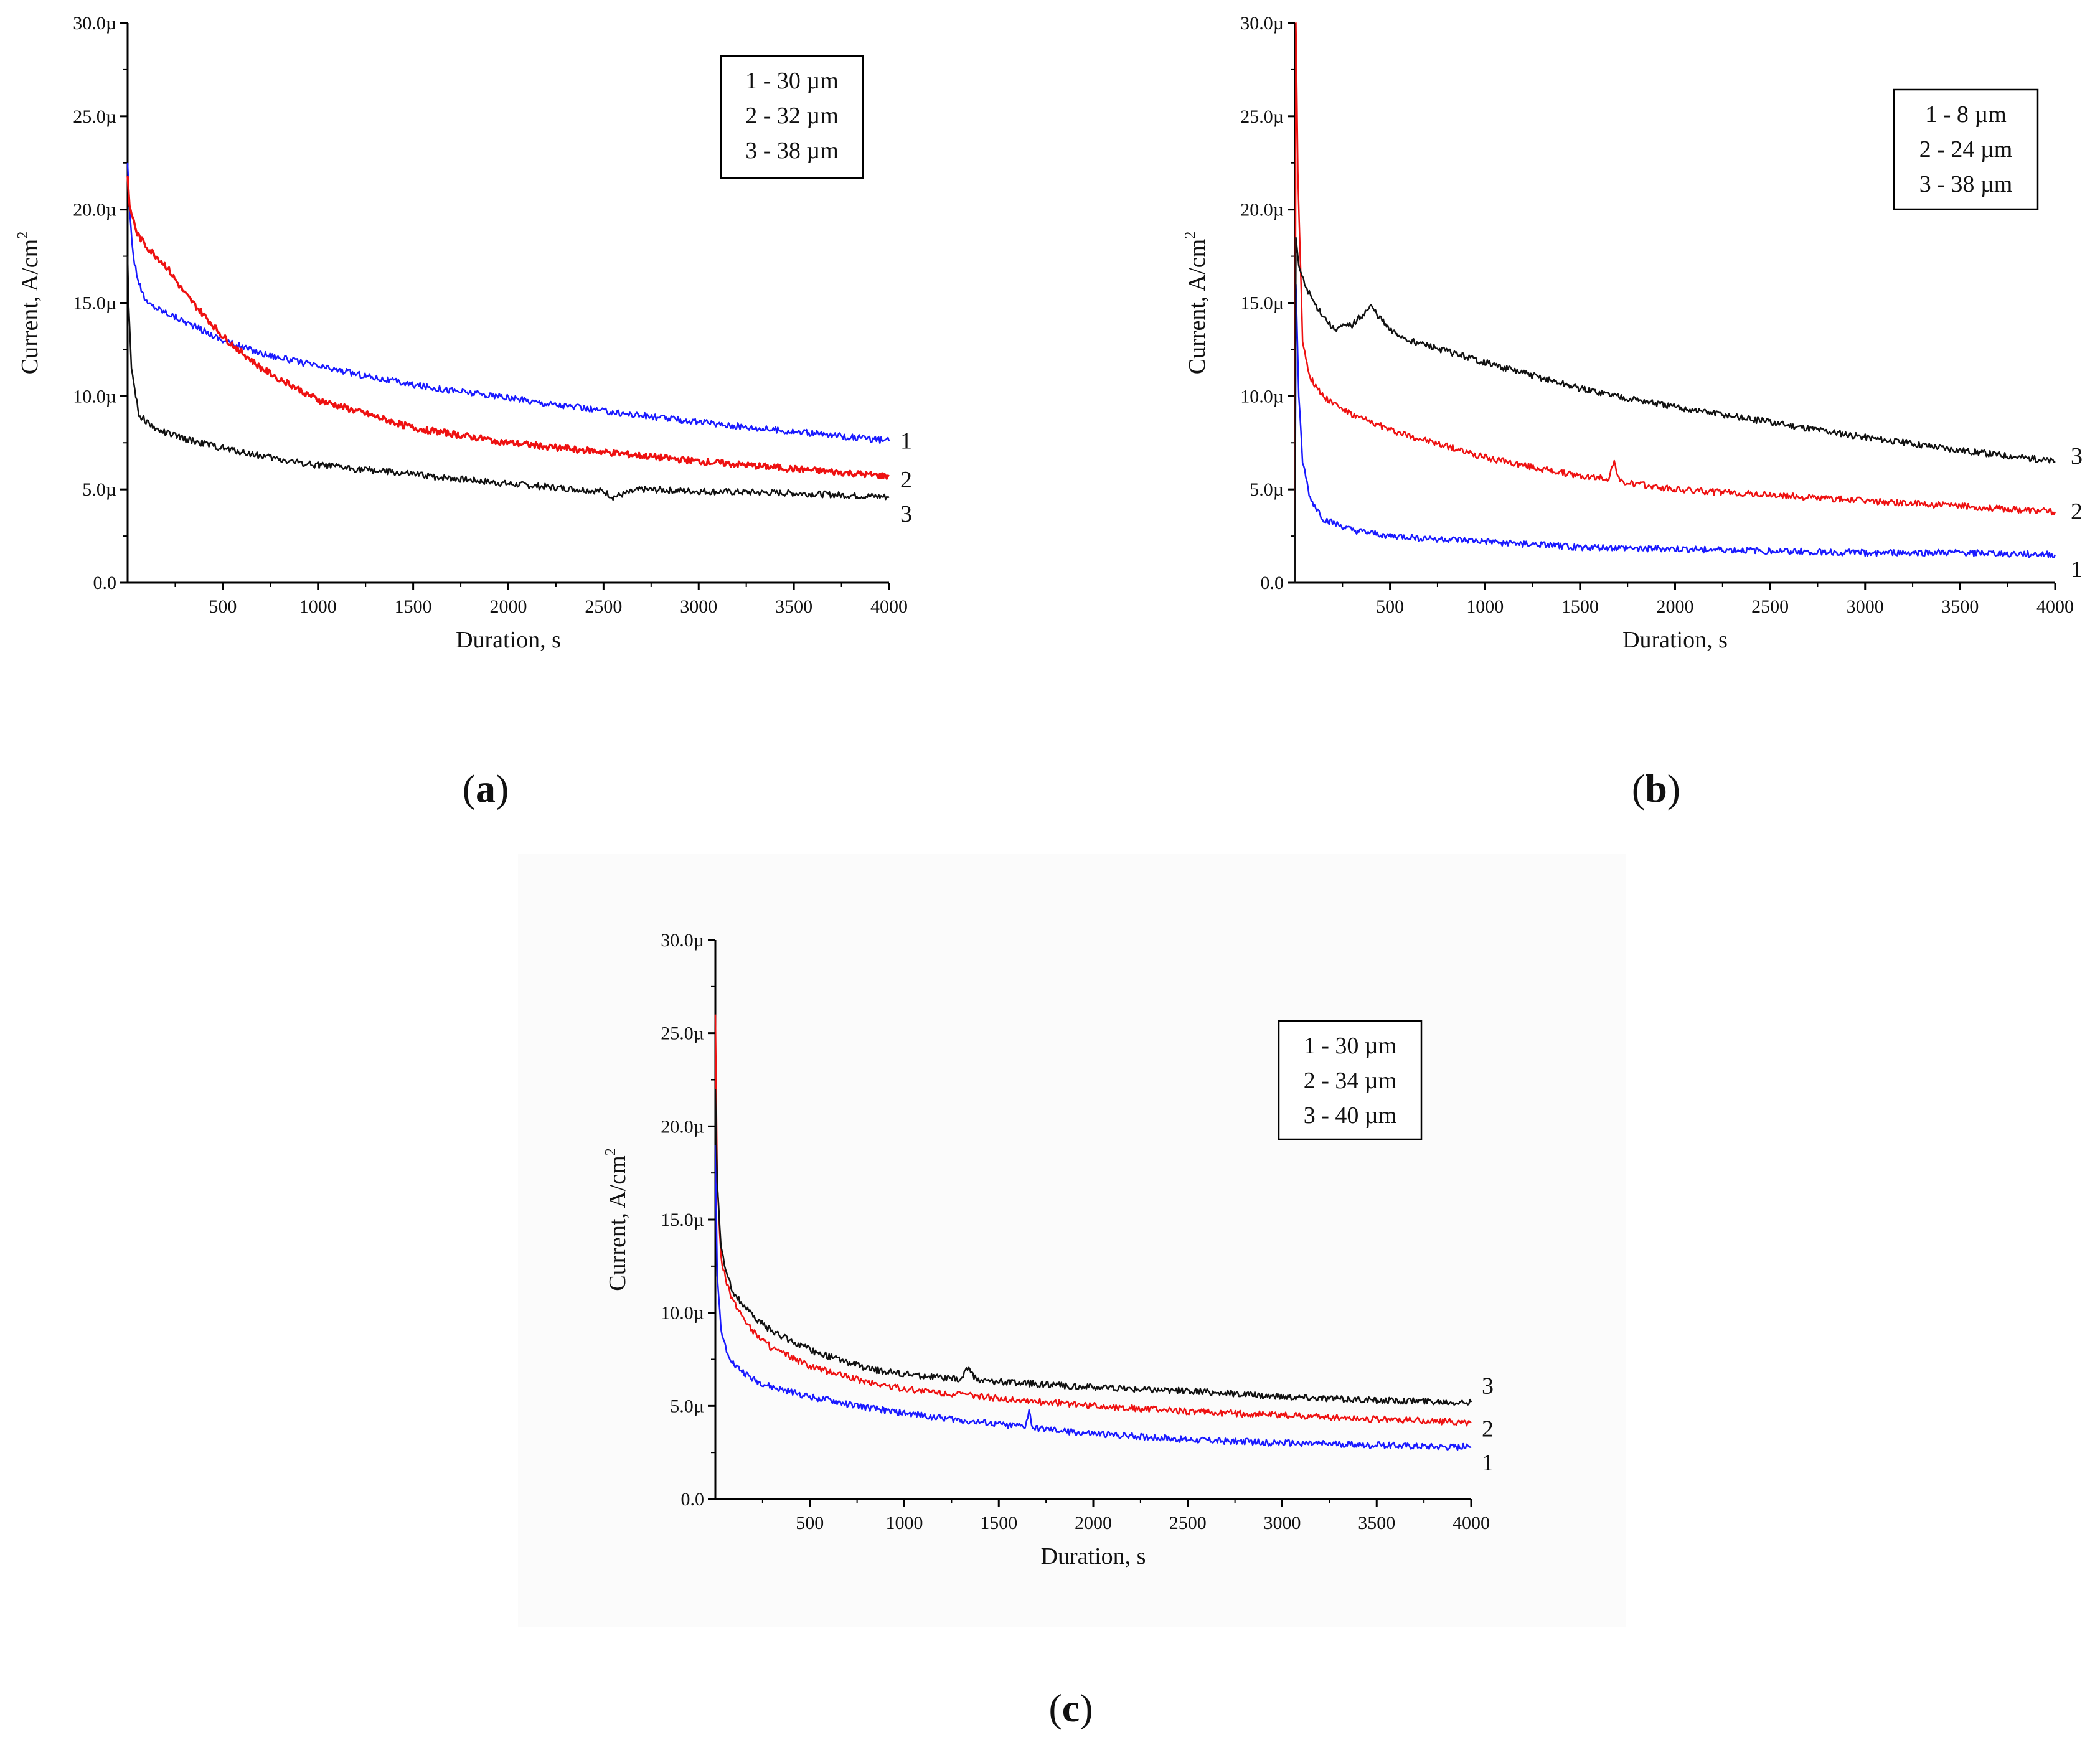 The height and width of the screenshot is (1740, 2100). I want to click on legend-entry: 3 - 40 µm, so click(1350, 1116).